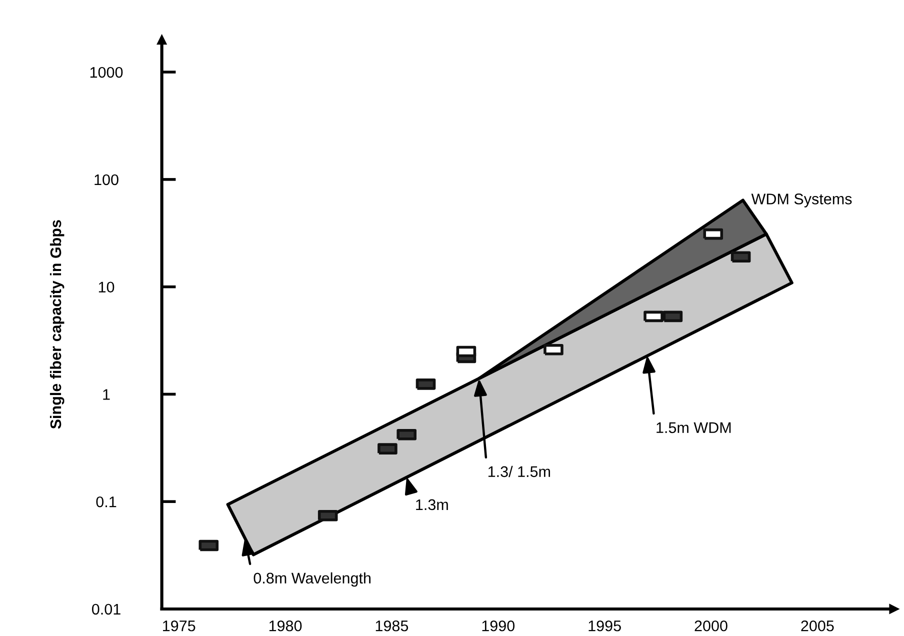 The width and height of the screenshot is (904, 636). Describe the element at coordinates (693, 428) in the screenshot. I see `annotation: 1.5m WDM` at that location.